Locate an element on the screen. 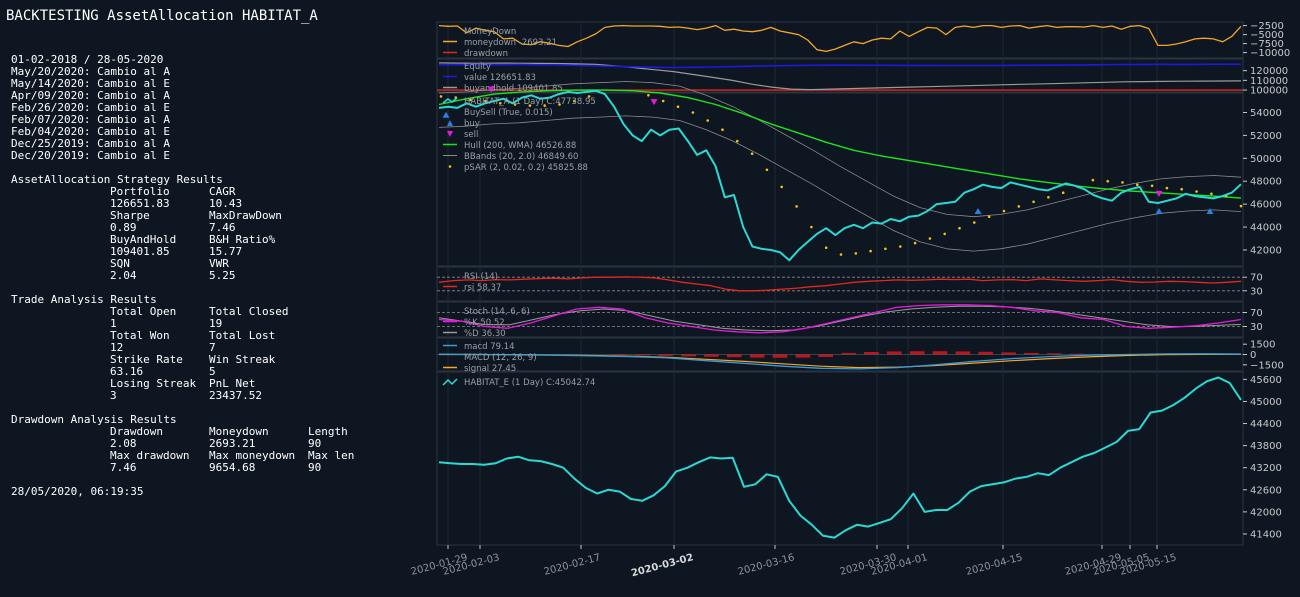 This screenshot has width=1300, height=597. y-tick-label: 44400 is located at coordinates (1266, 424).